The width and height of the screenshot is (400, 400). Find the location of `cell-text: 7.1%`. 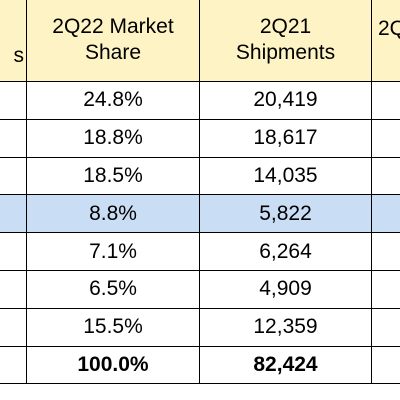

cell-text: 7.1% is located at coordinates (113, 251).